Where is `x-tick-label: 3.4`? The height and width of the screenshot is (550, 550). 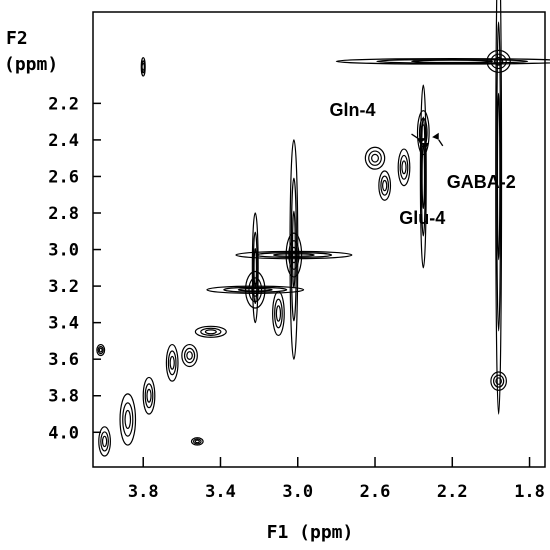
x-tick-label: 3.4 is located at coordinates (220, 492).